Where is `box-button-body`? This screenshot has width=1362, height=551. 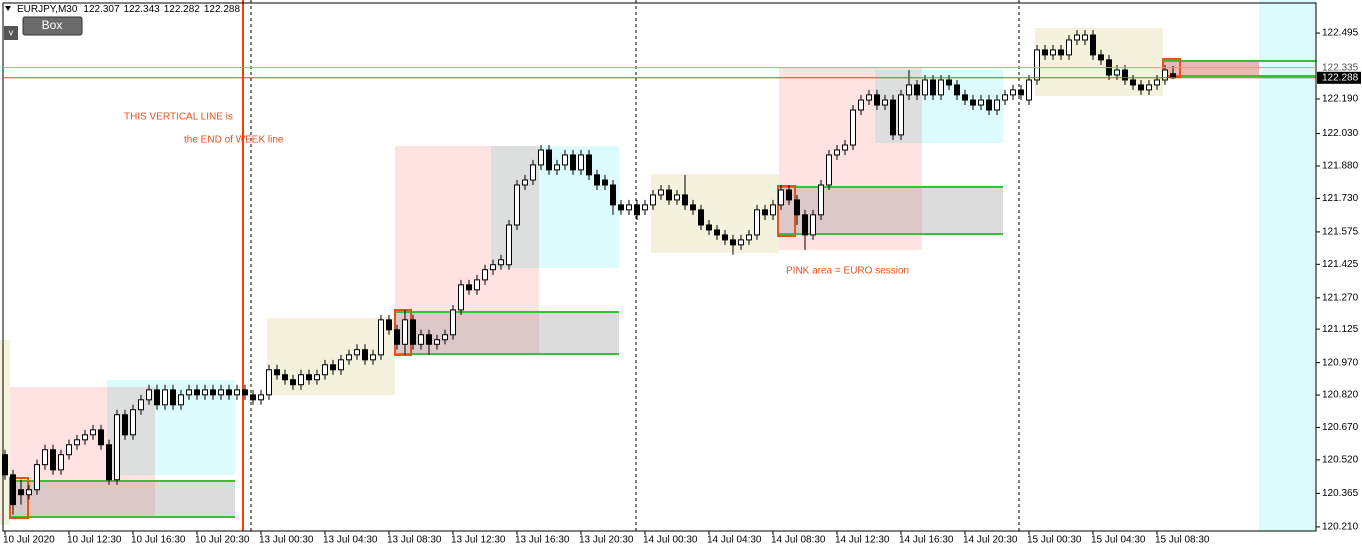
box-button-body is located at coordinates (52, 26).